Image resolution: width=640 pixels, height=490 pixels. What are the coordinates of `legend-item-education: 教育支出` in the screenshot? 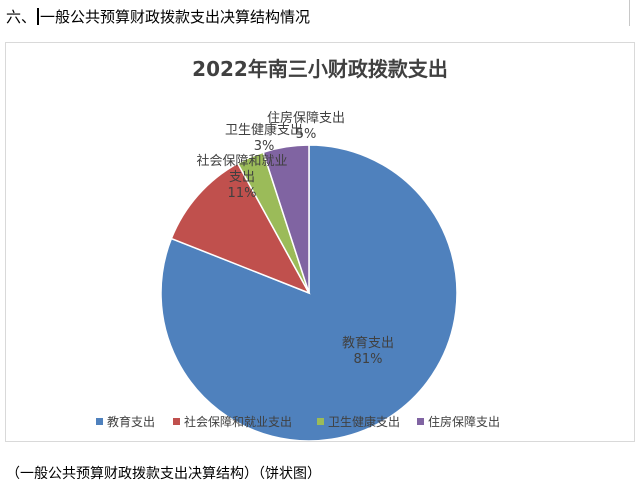 It's located at (125, 421).